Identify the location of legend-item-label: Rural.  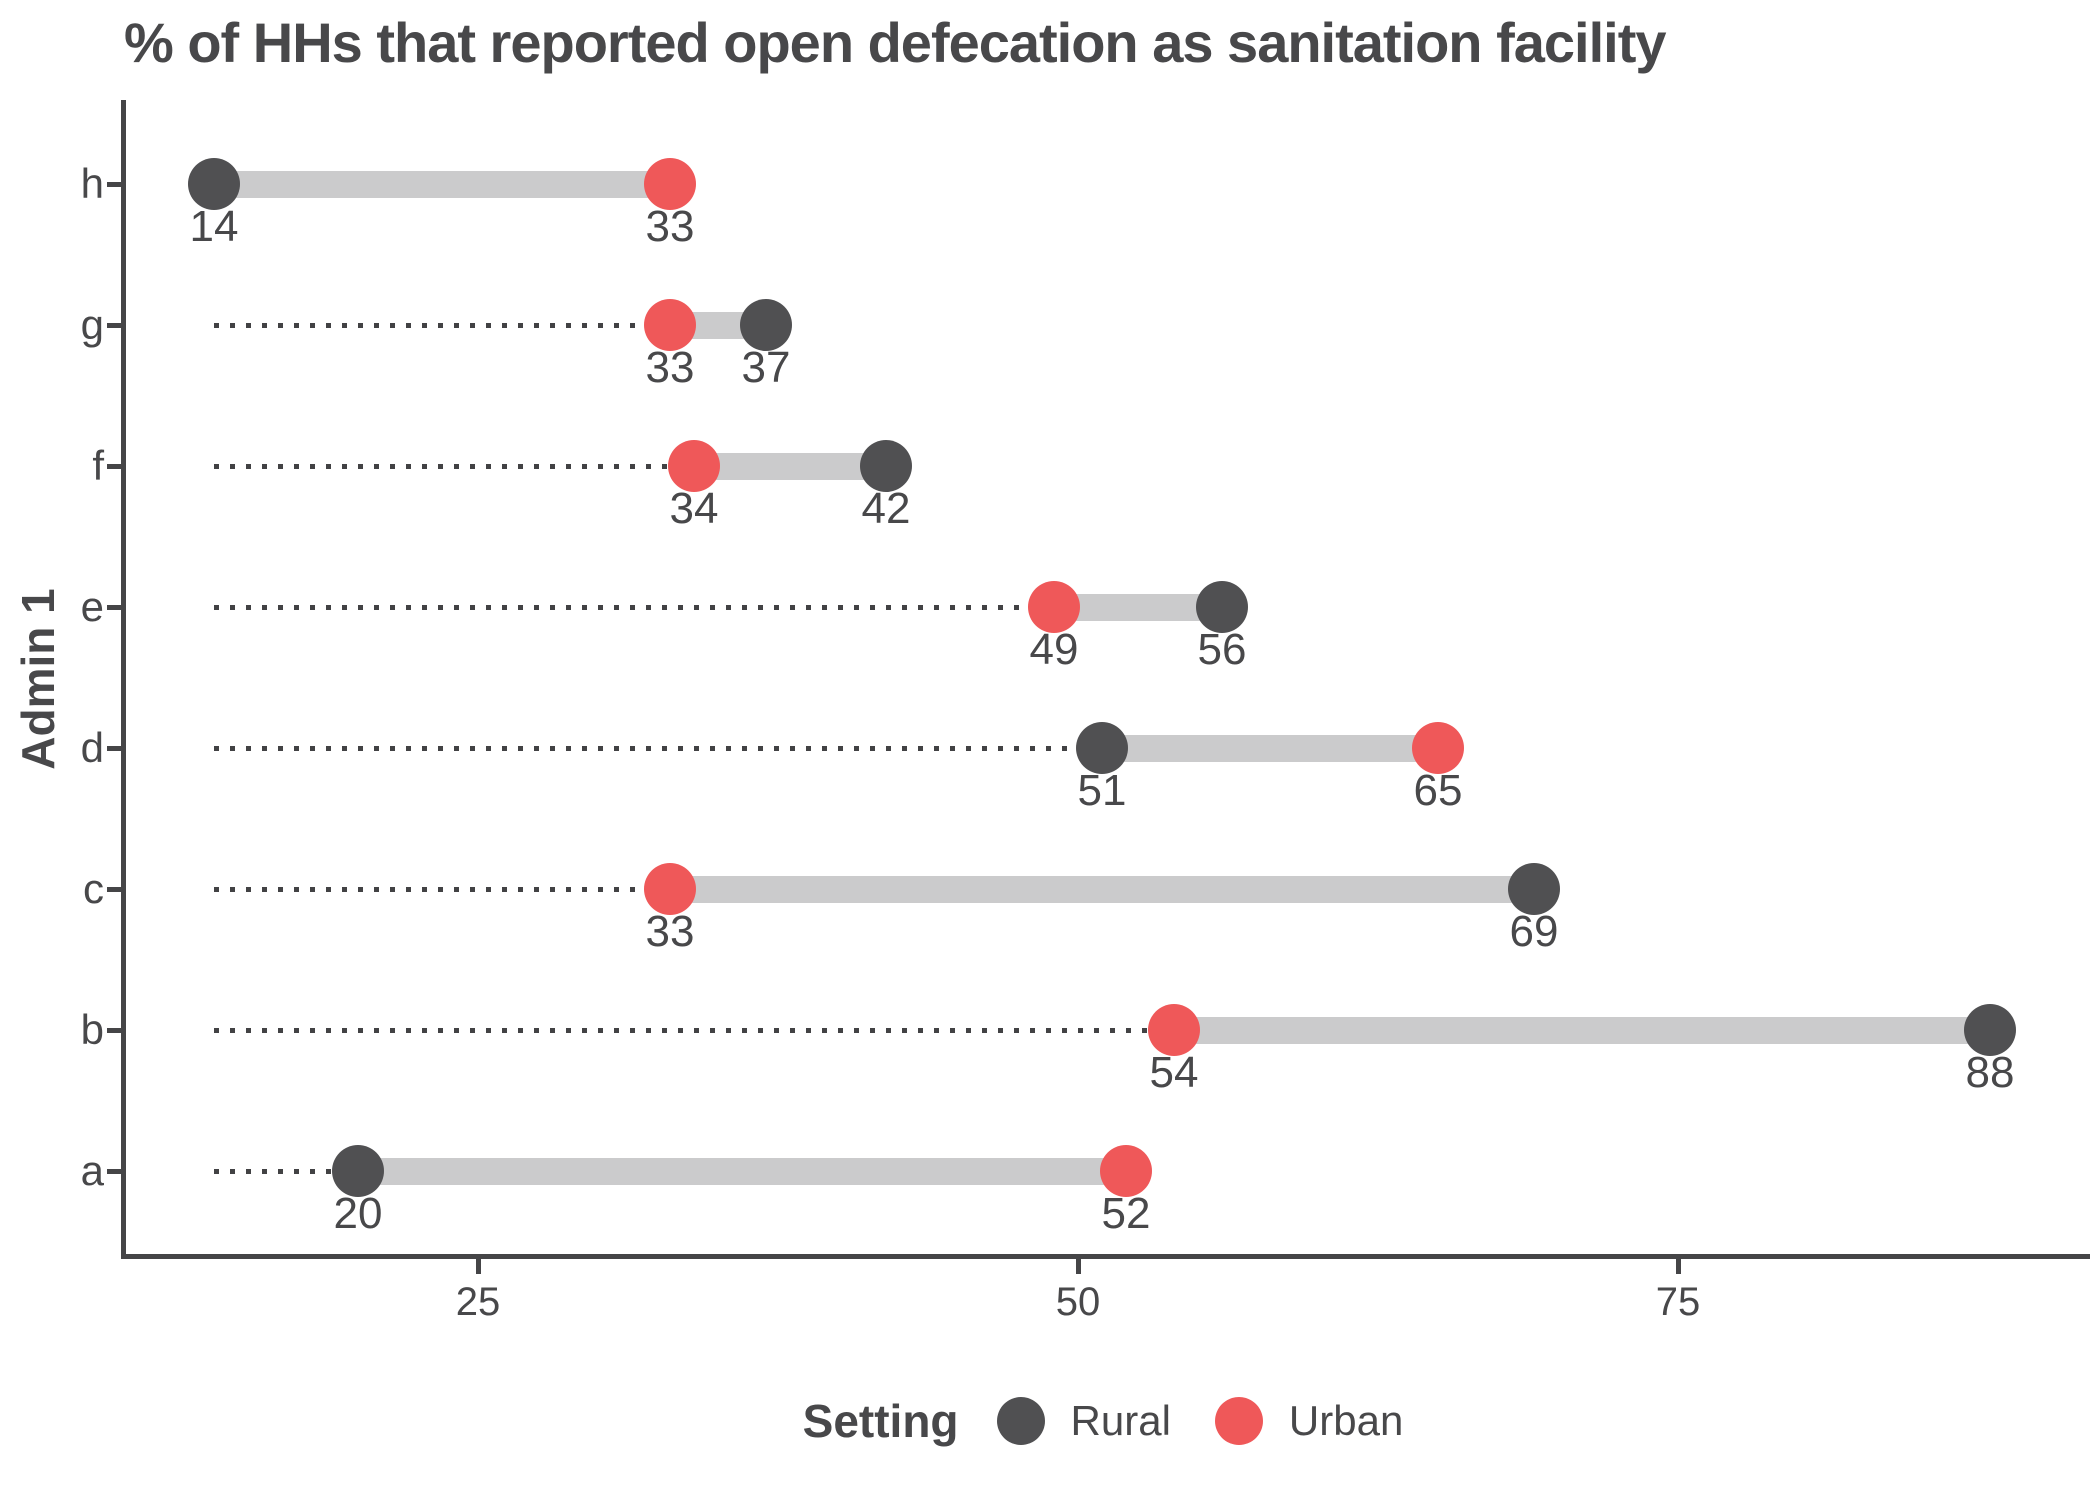
(1120, 1420).